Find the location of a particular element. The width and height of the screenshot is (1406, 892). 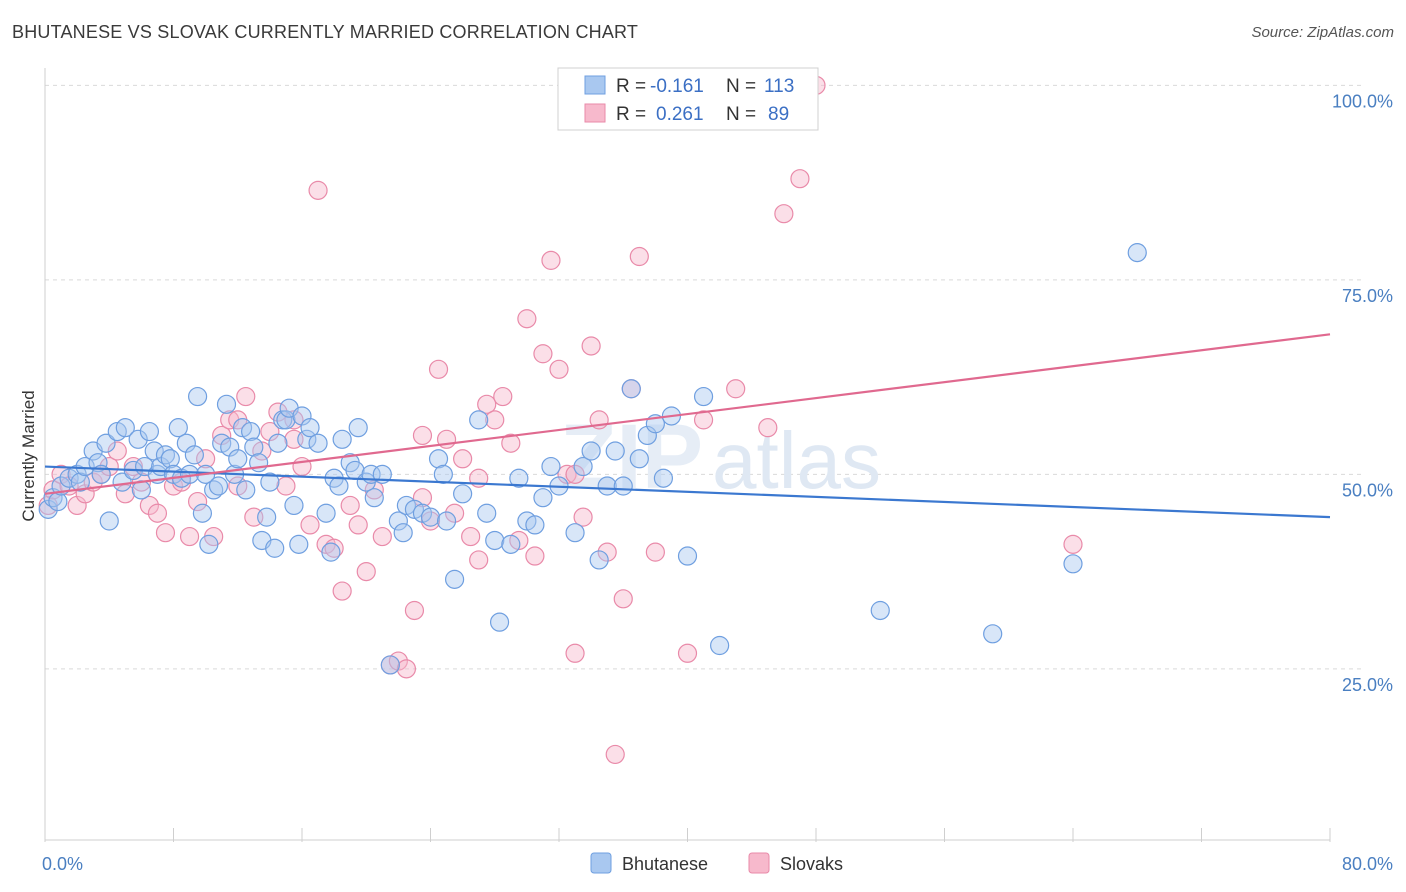

x-tick-labels: 0.0% 80.0% is located at coordinates (717, 864).